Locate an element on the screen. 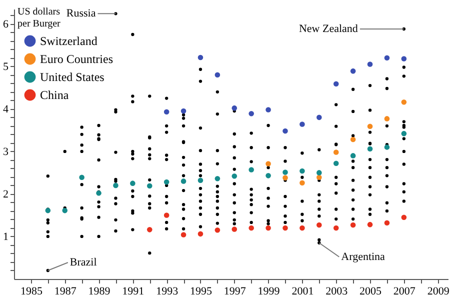 This screenshot has height=298, width=453. y-tick-label: 3 is located at coordinates (6, 152).